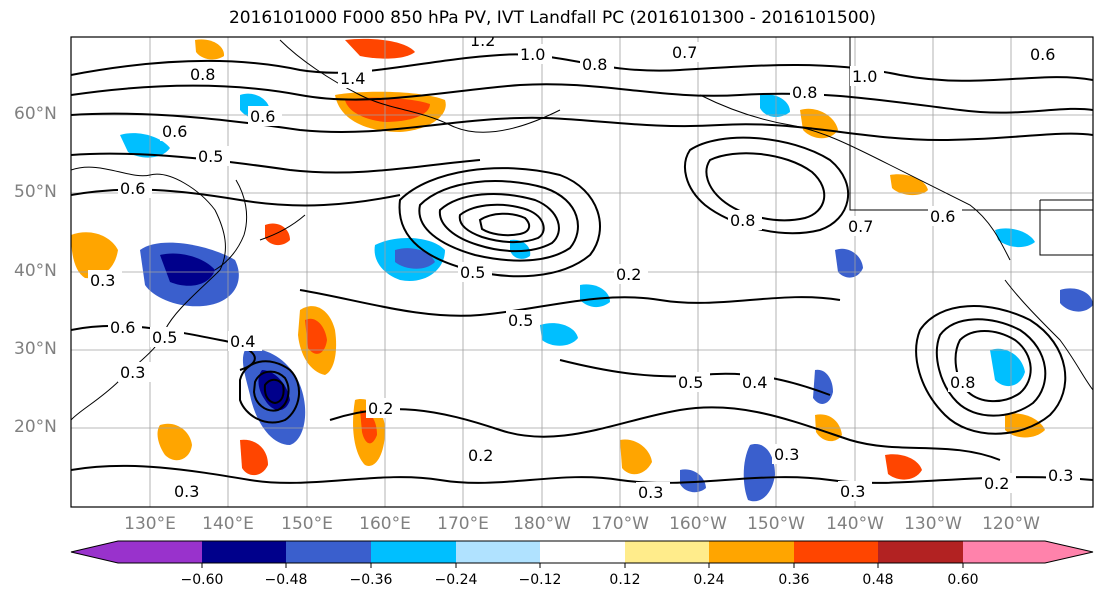 This screenshot has height=601, width=1105. What do you see at coordinates (963, 580) in the screenshot?
I see `colorbar-tick-label: 0.60` at bounding box center [963, 580].